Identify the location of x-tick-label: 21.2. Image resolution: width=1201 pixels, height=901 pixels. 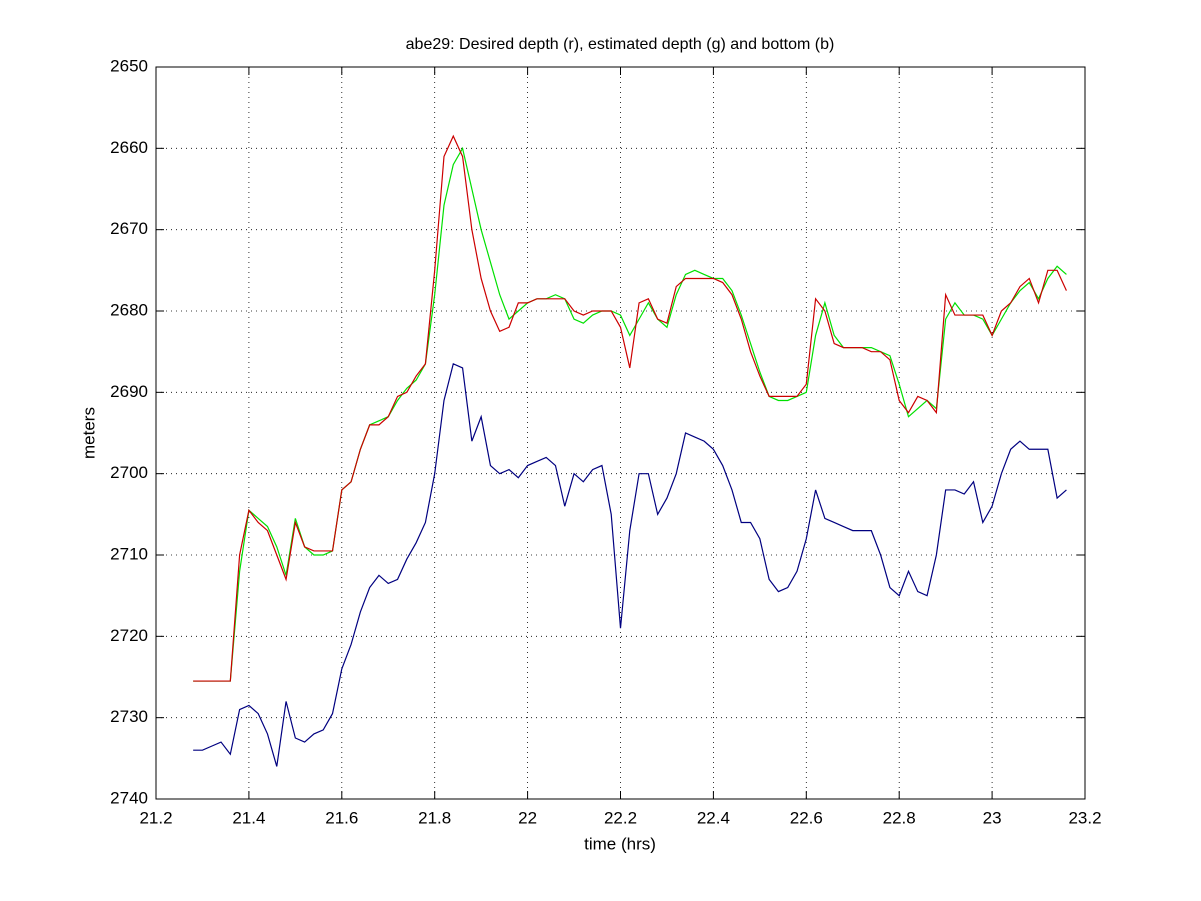
(155, 817).